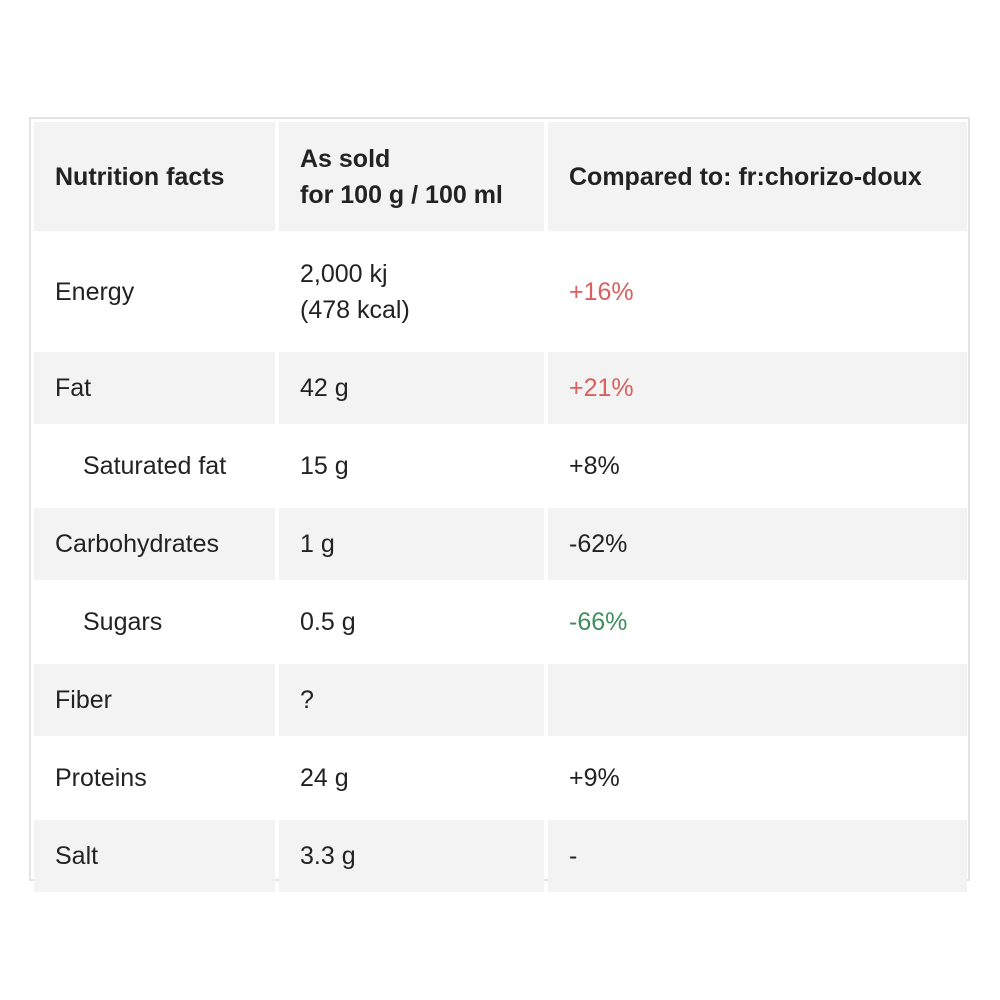  Describe the element at coordinates (154, 700) in the screenshot. I see `nutrient-name: Fiber` at that location.